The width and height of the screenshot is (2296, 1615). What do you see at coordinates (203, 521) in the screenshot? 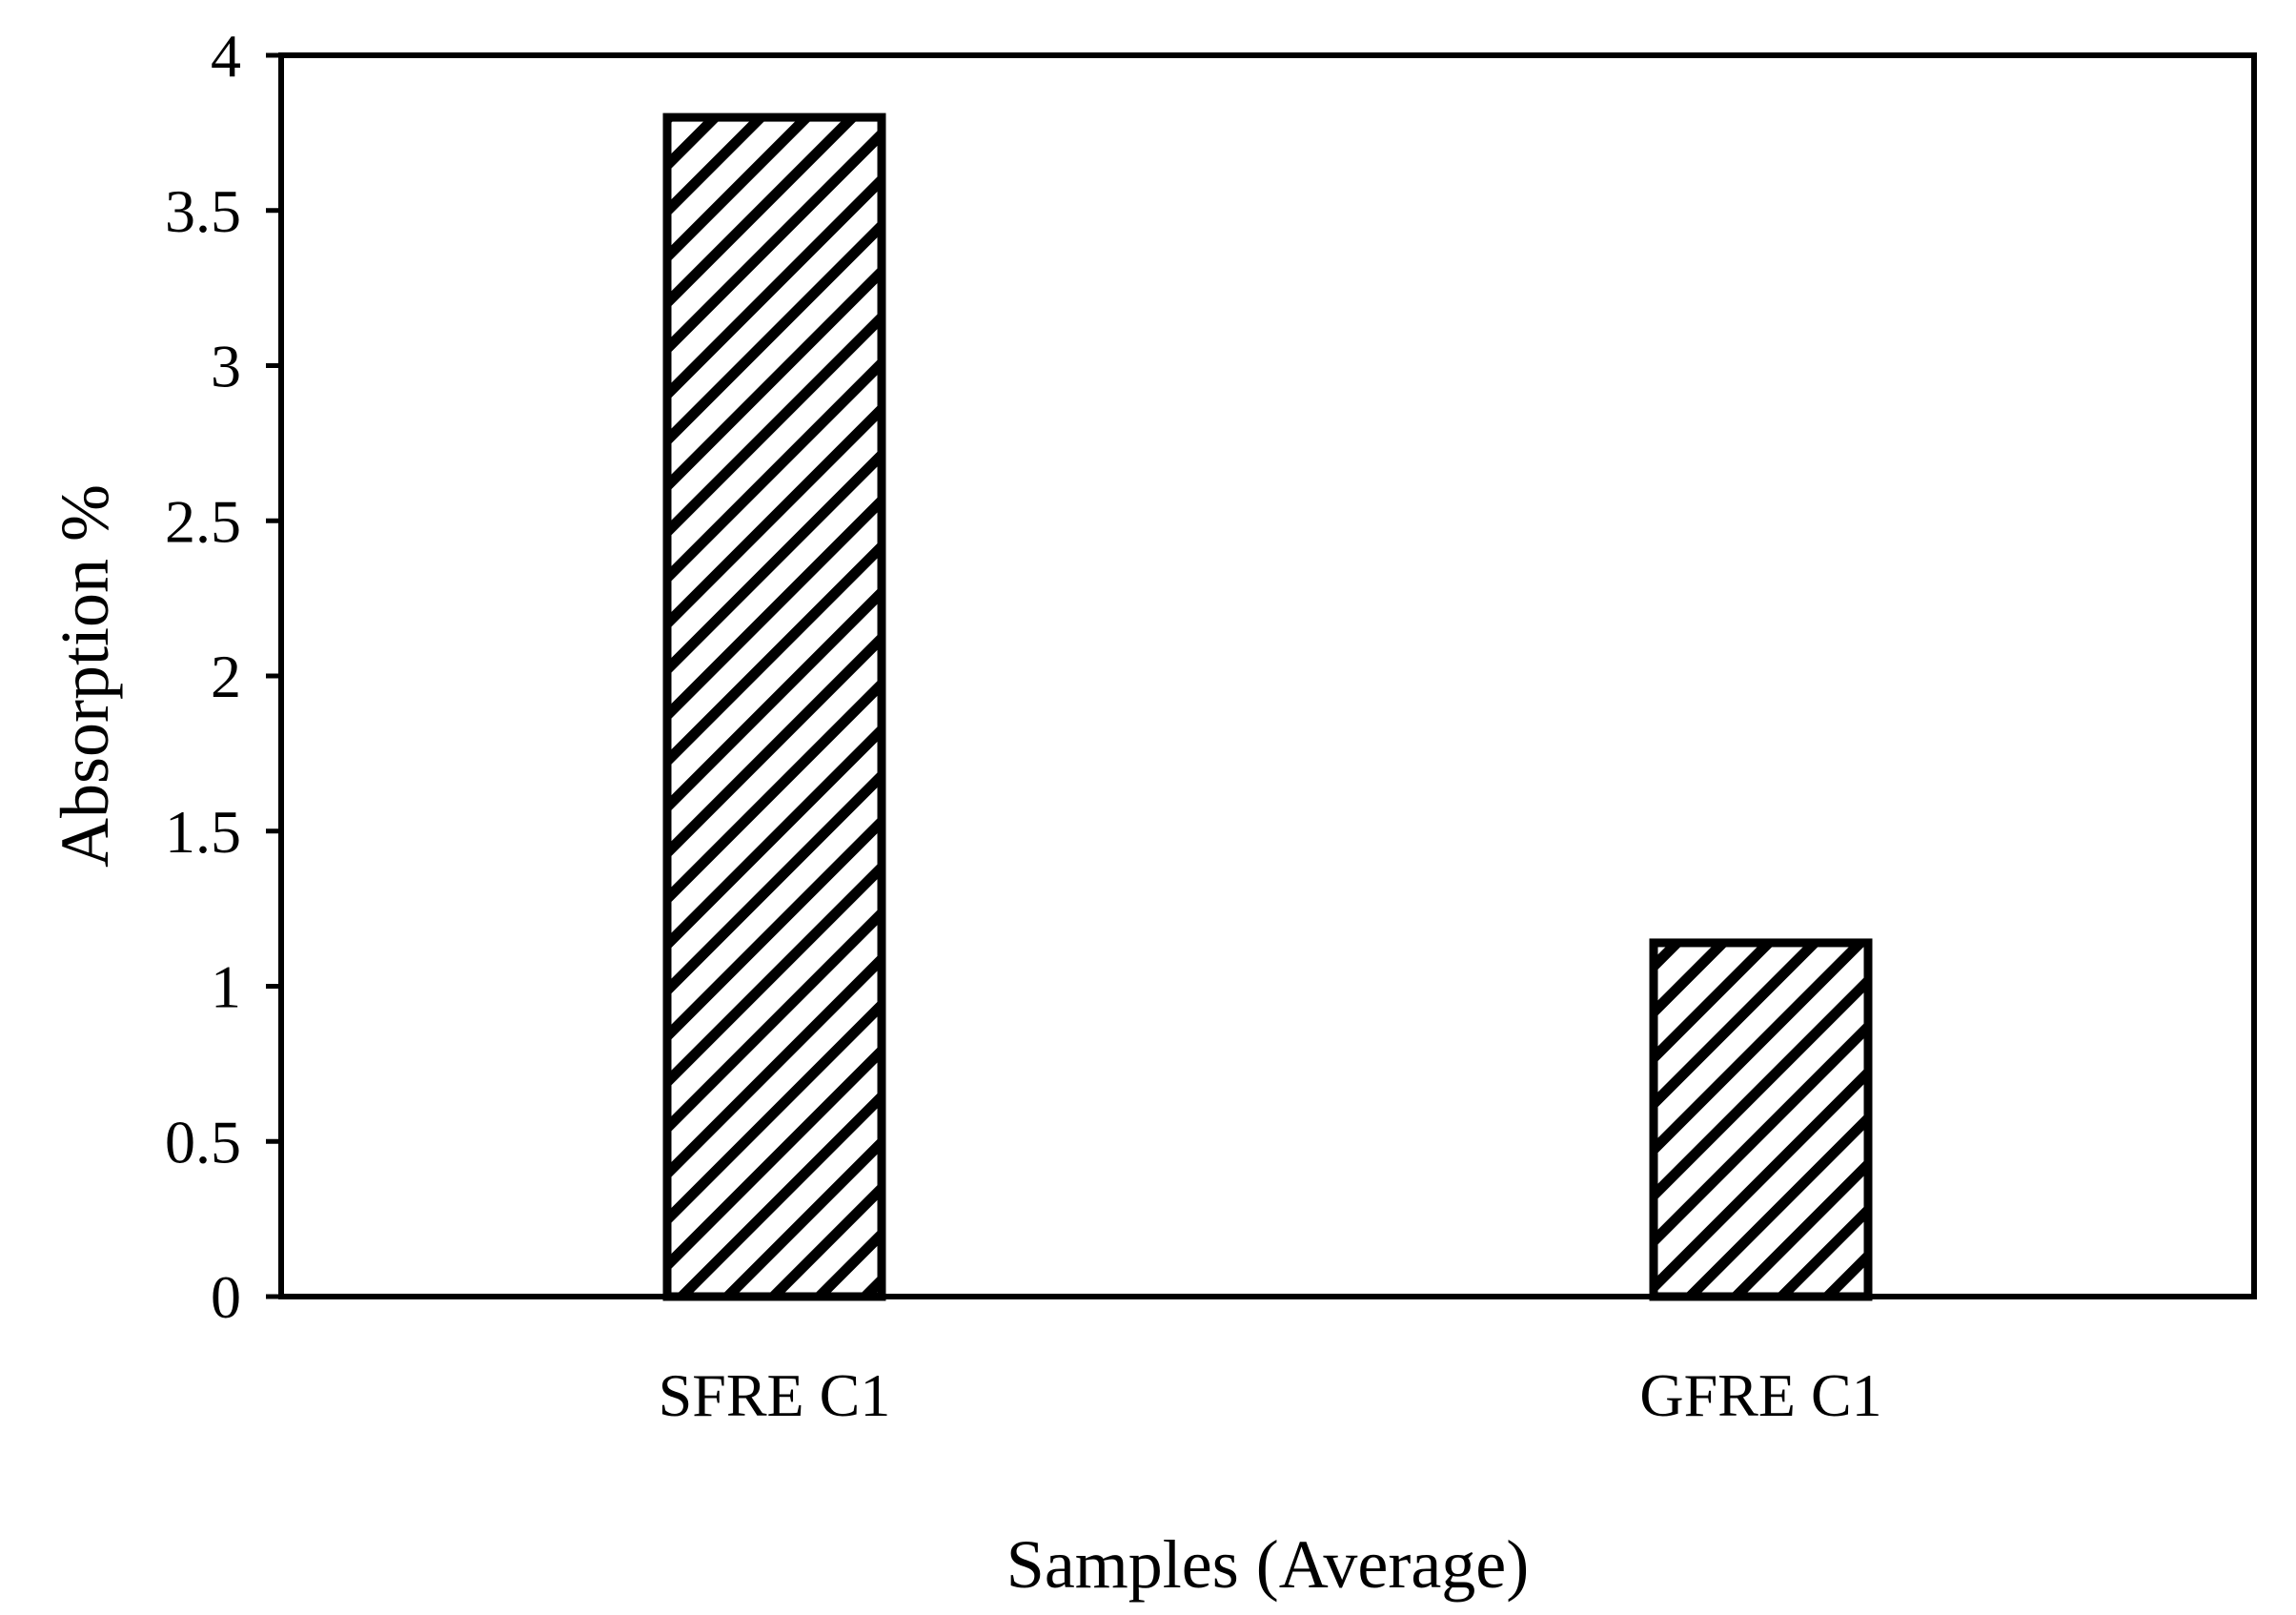
I see `y-tick-label: 2.5` at bounding box center [203, 521].